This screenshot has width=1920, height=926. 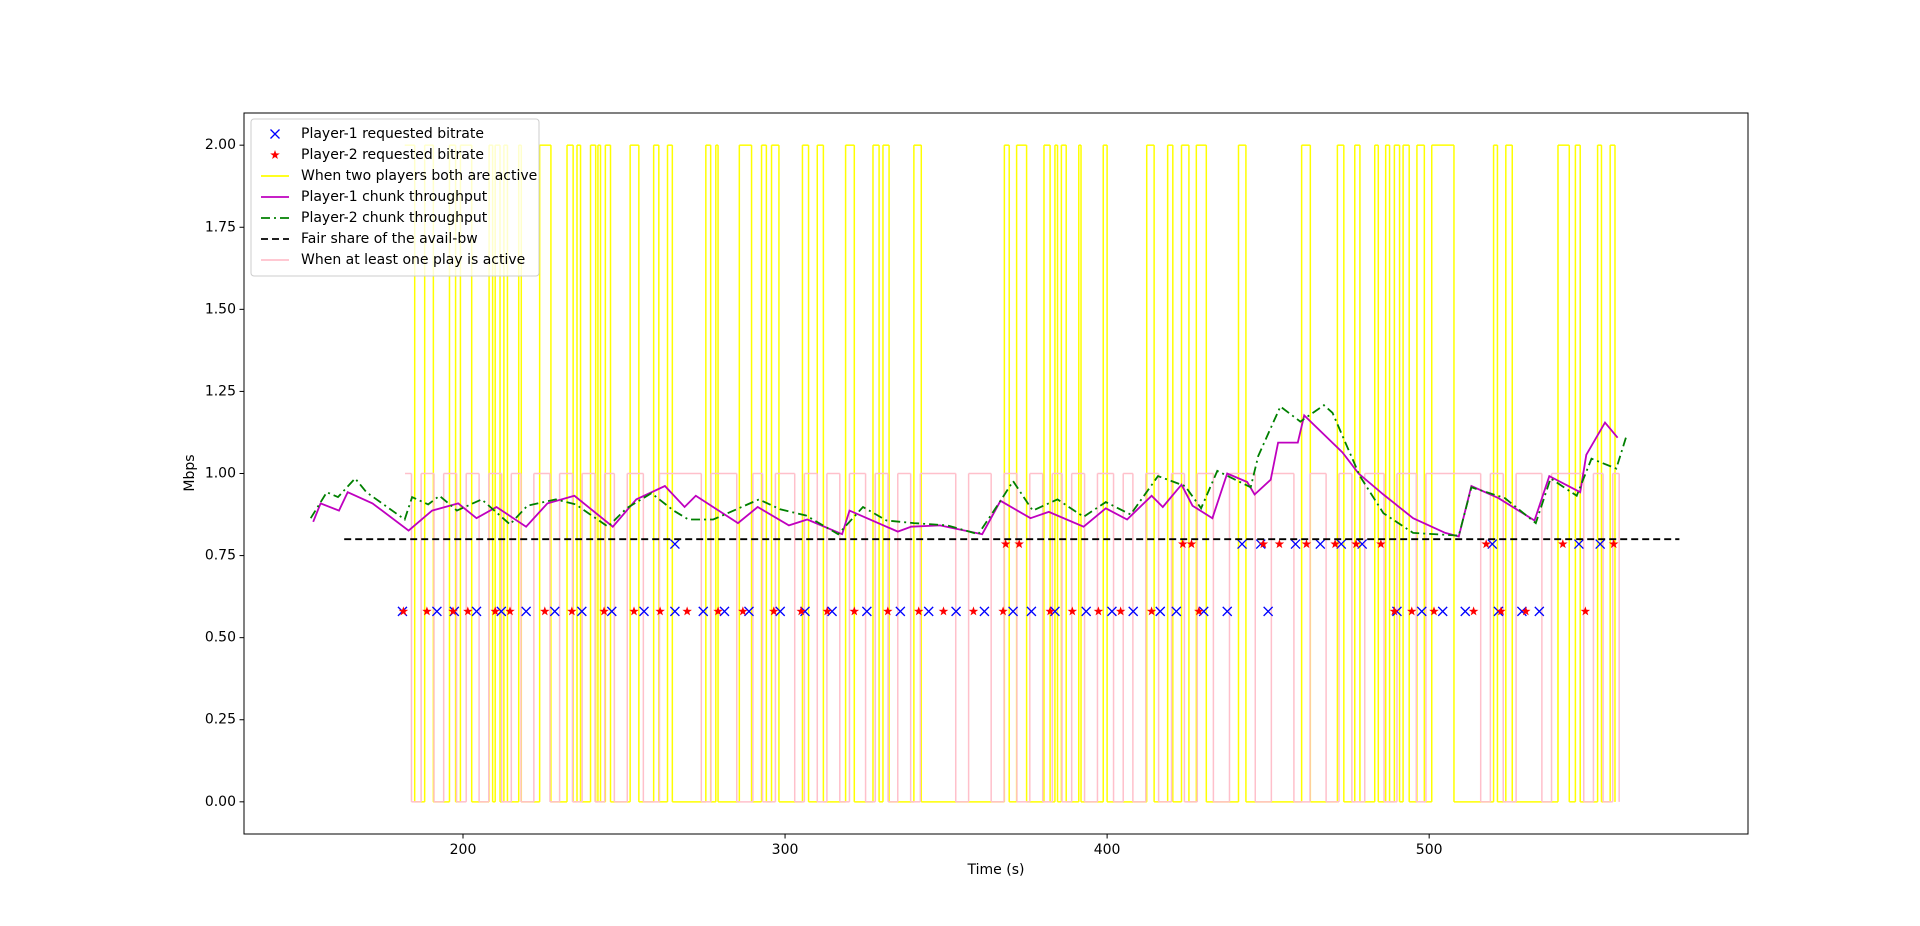 I want to click on legend-label: When two players both are active, so click(x=419, y=176).